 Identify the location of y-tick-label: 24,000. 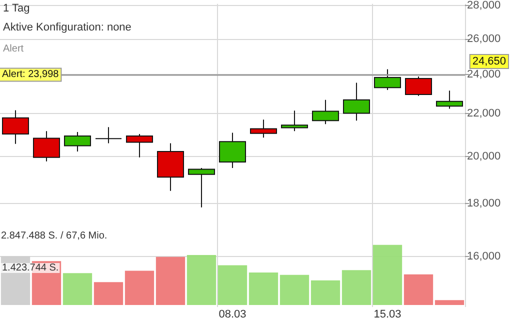
(484, 74).